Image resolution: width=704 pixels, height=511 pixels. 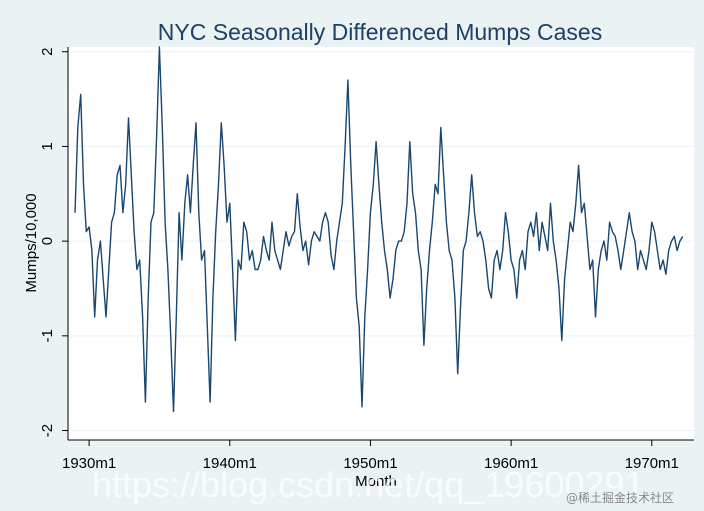 I want to click on y-tick-label: 1, so click(x=47, y=146).